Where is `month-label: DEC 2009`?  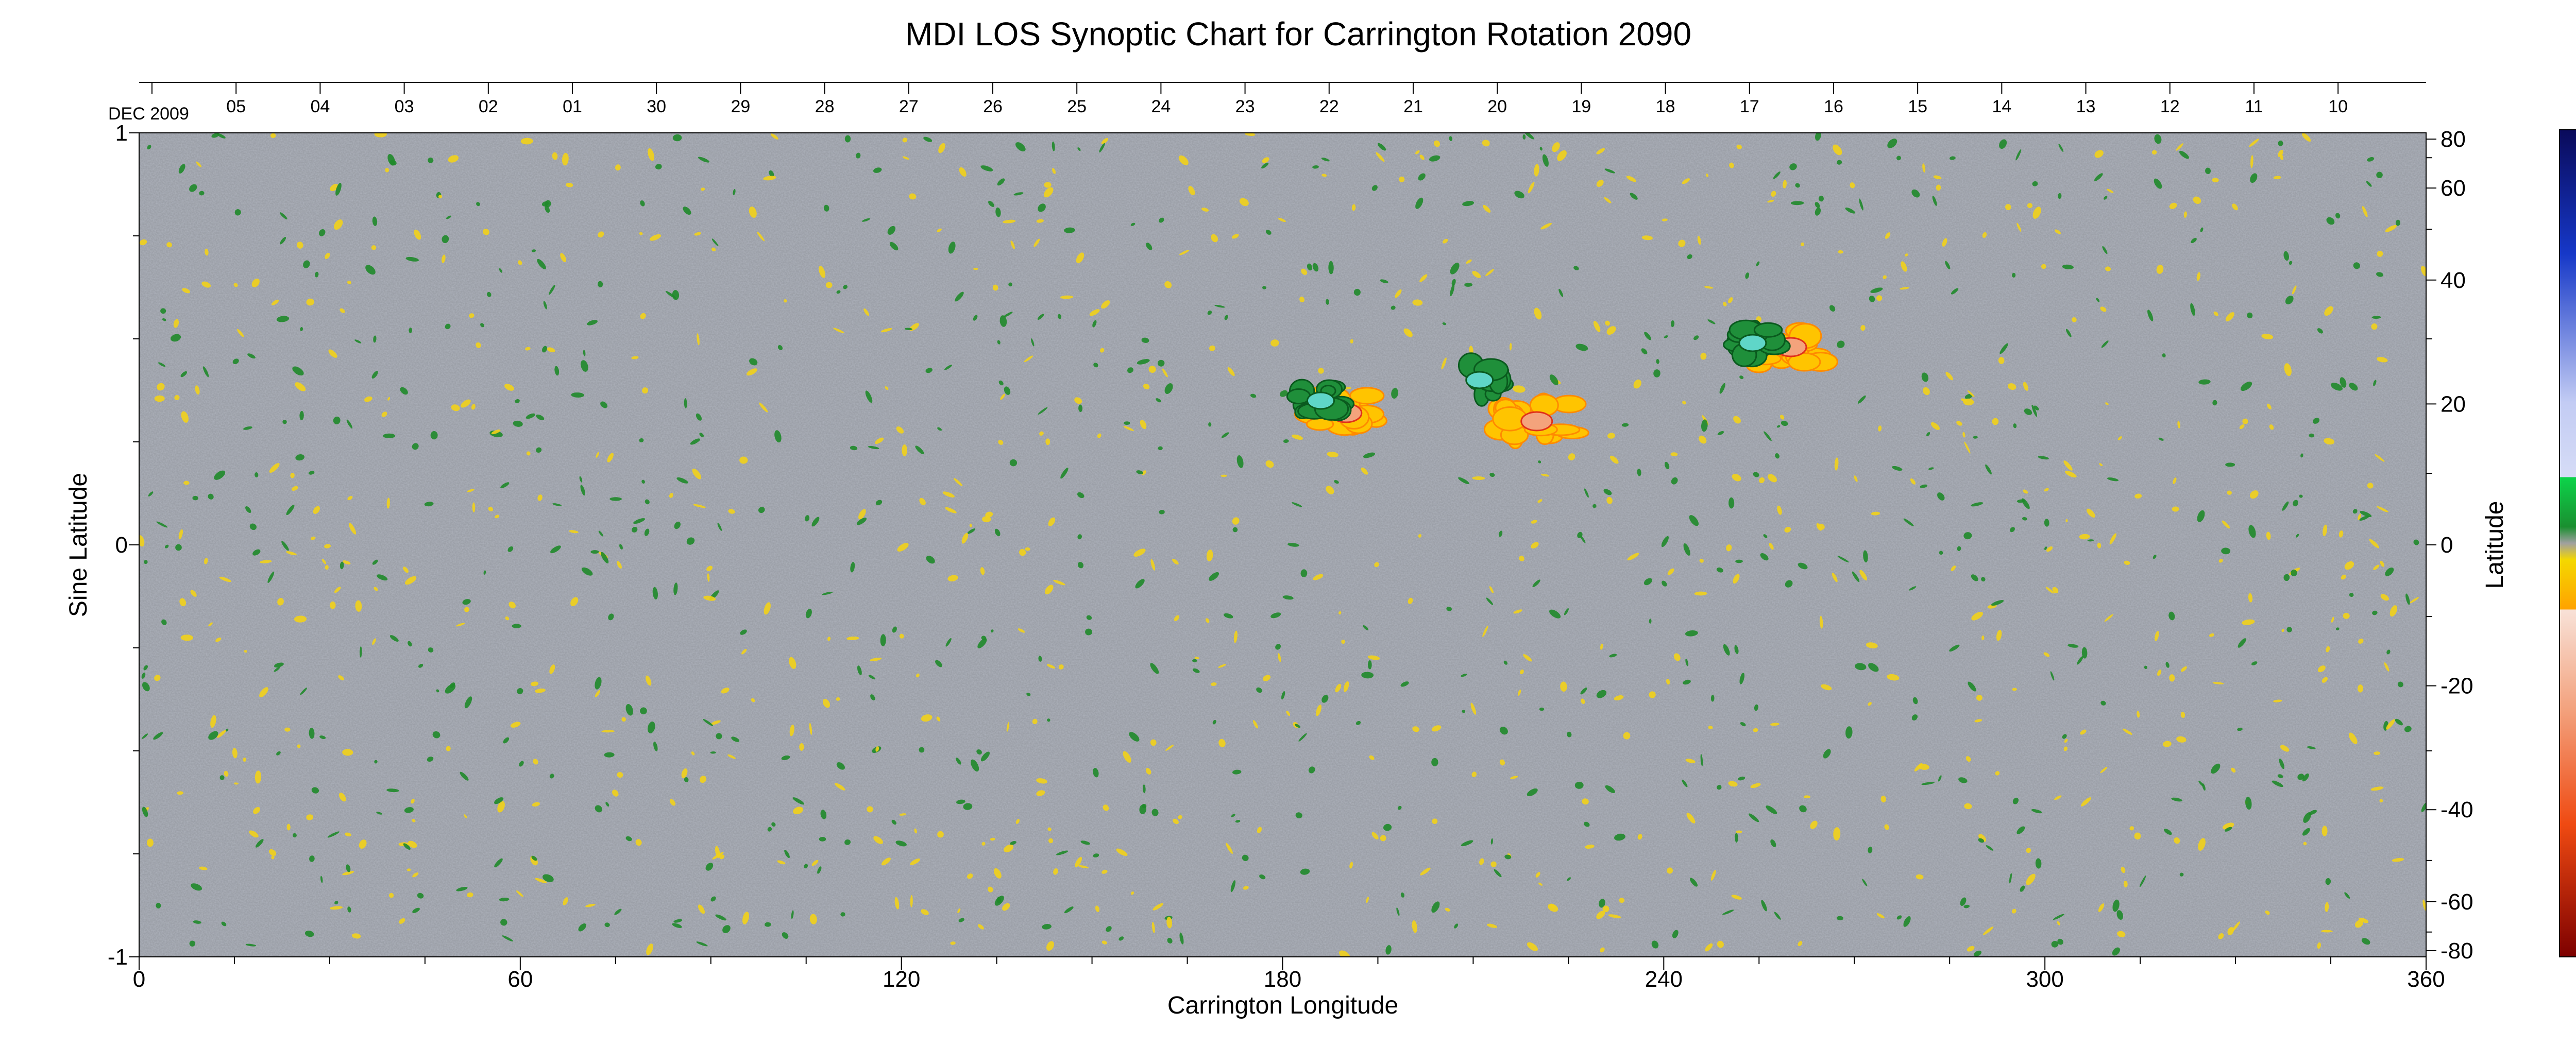 month-label: DEC 2009 is located at coordinates (148, 114).